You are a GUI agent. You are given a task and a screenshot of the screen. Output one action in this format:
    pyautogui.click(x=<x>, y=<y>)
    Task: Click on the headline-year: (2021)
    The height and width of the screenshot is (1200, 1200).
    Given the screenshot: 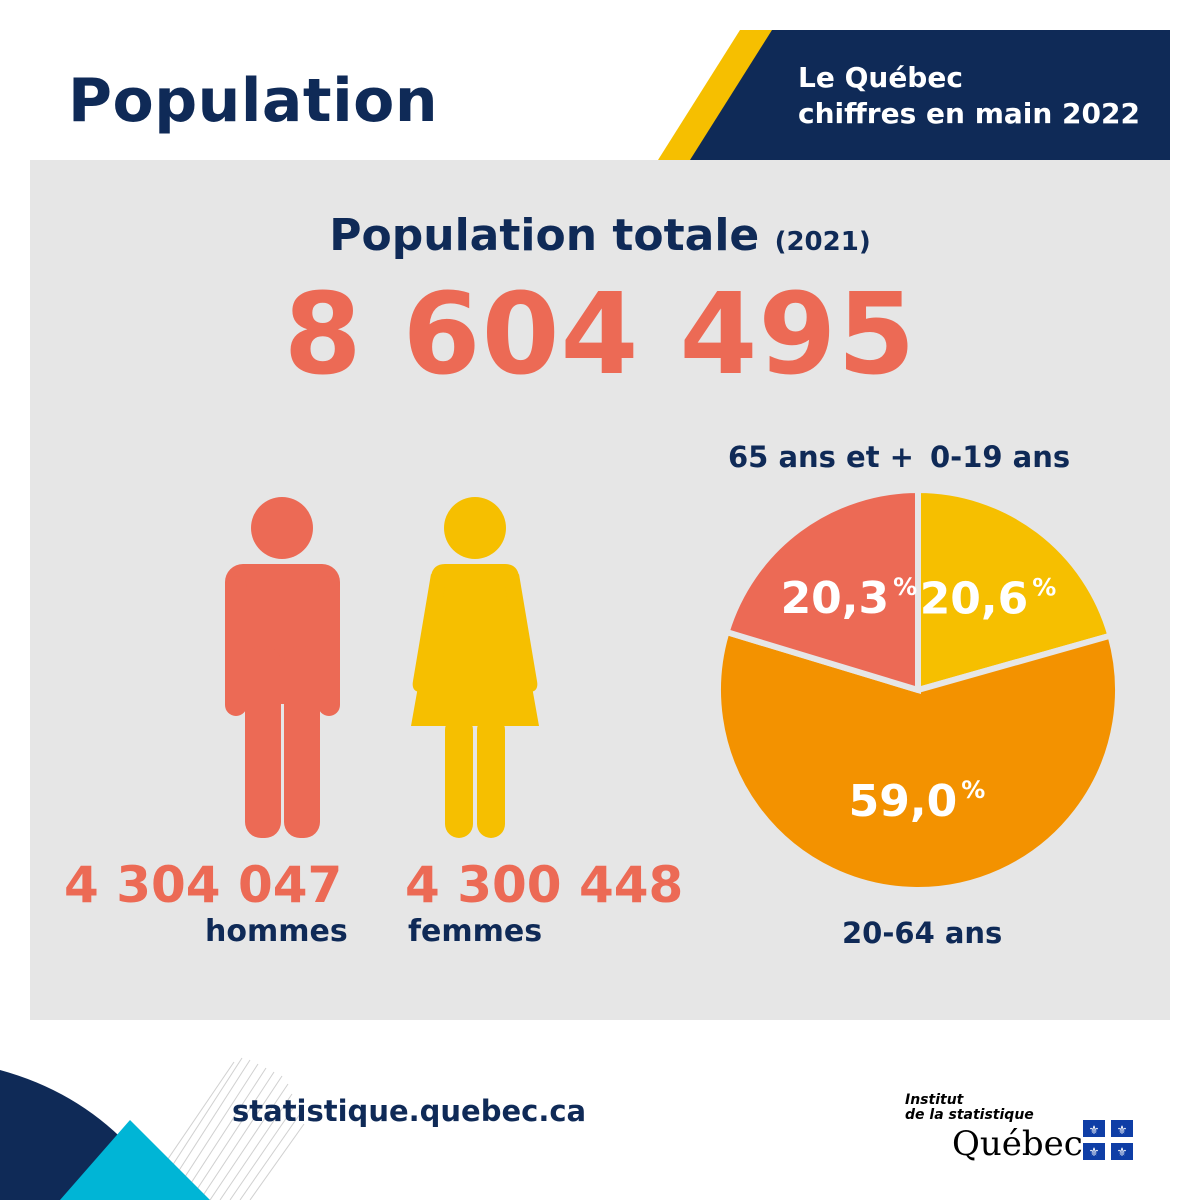 What is the action you would take?
    pyautogui.click(x=822, y=242)
    